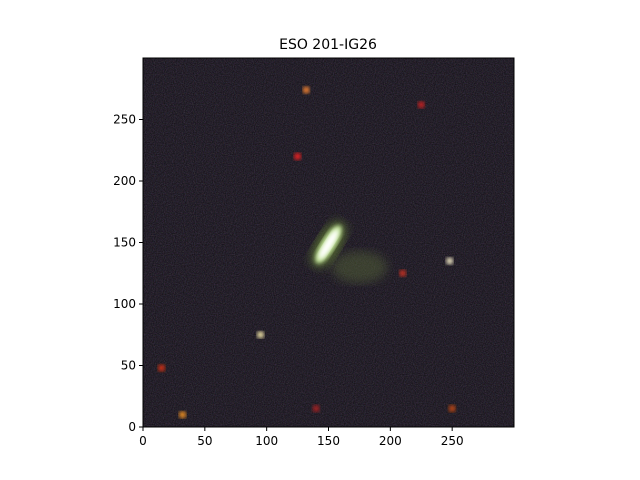  Describe the element at coordinates (124, 120) in the screenshot. I see `y-tick-label: 250` at that location.